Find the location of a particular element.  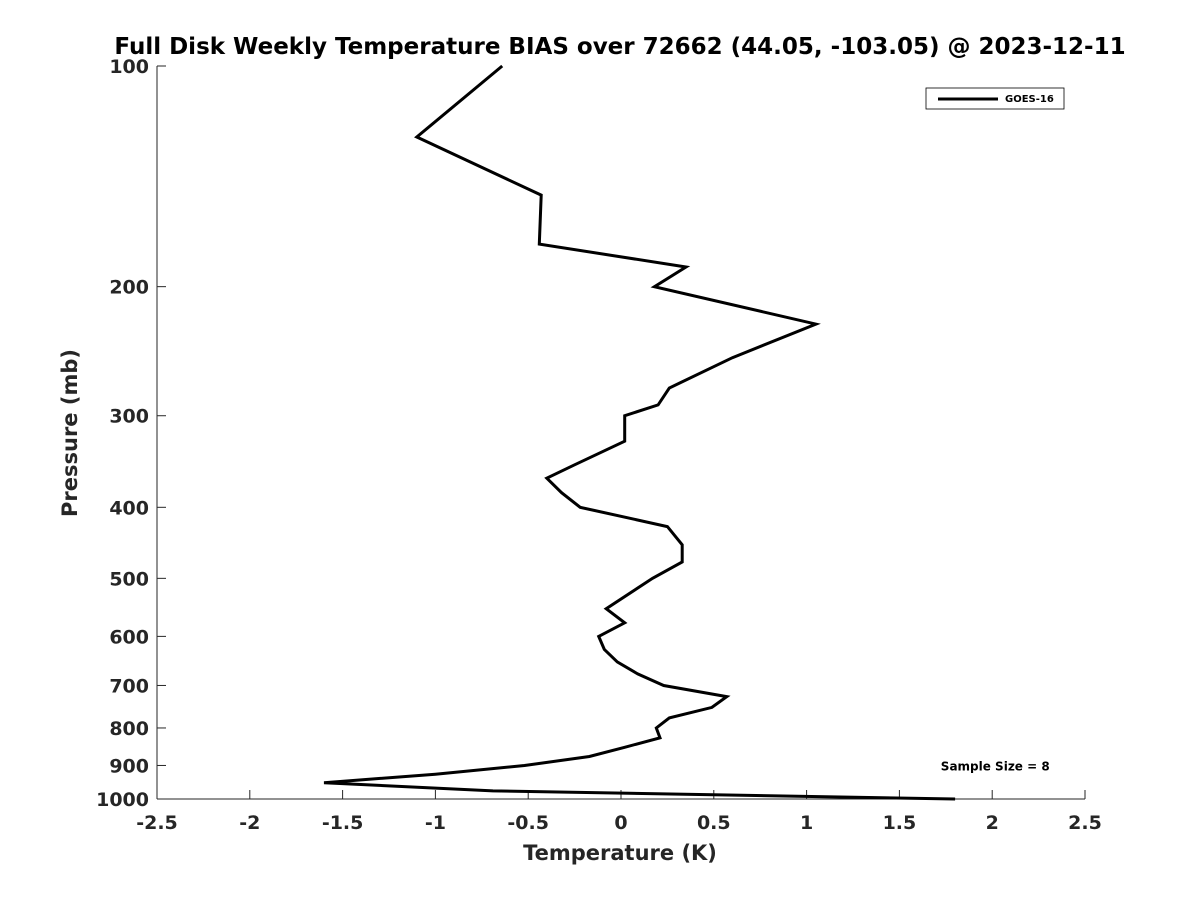

x-tick-label: -1.5 is located at coordinates (343, 823).